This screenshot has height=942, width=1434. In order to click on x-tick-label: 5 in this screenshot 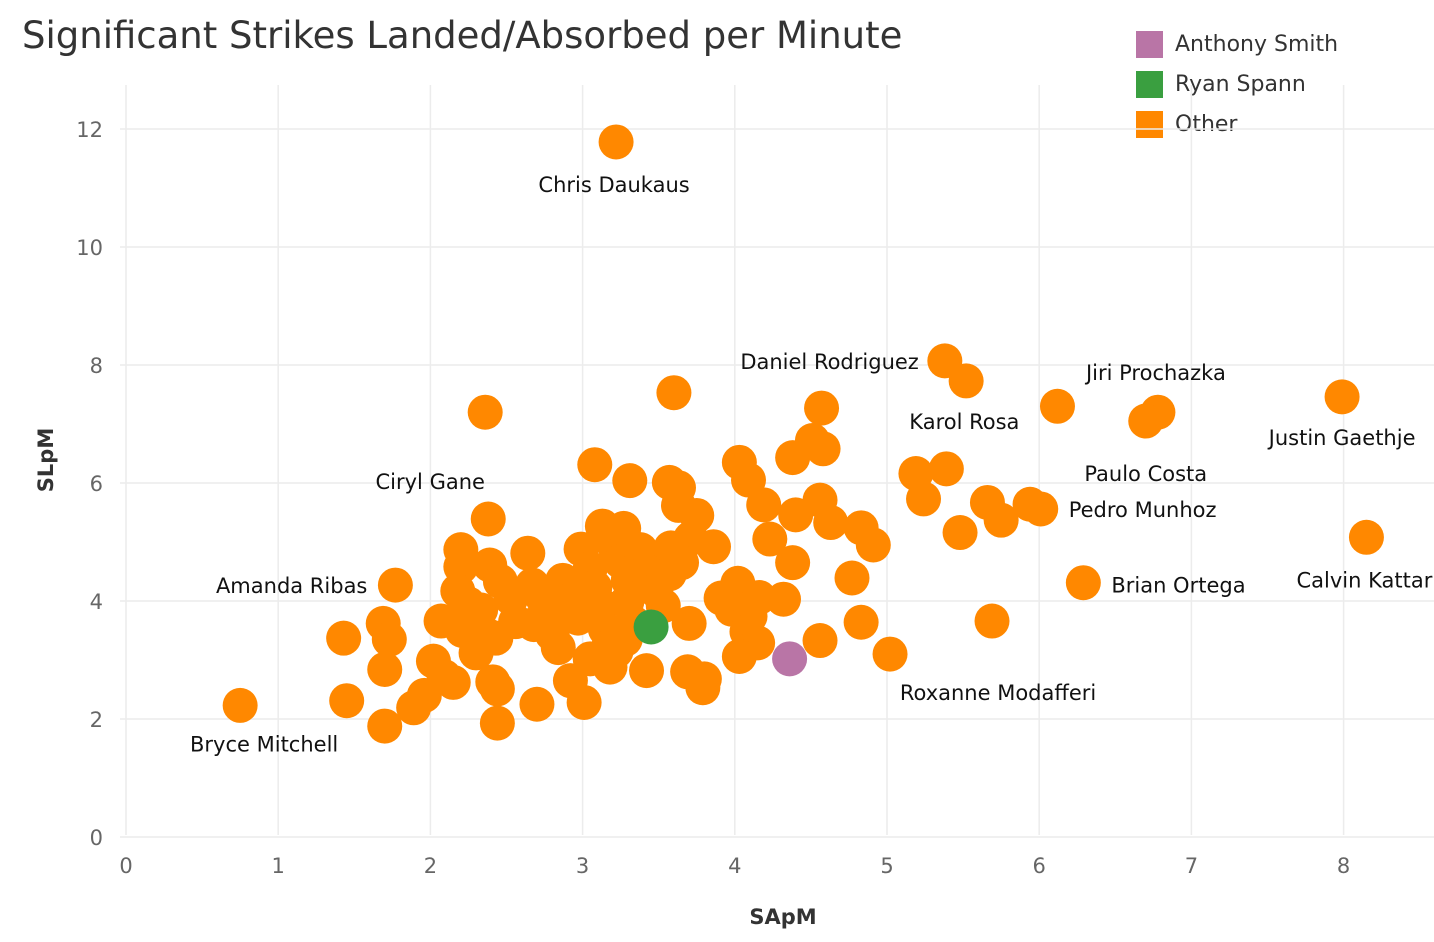, I will do `click(886, 866)`.